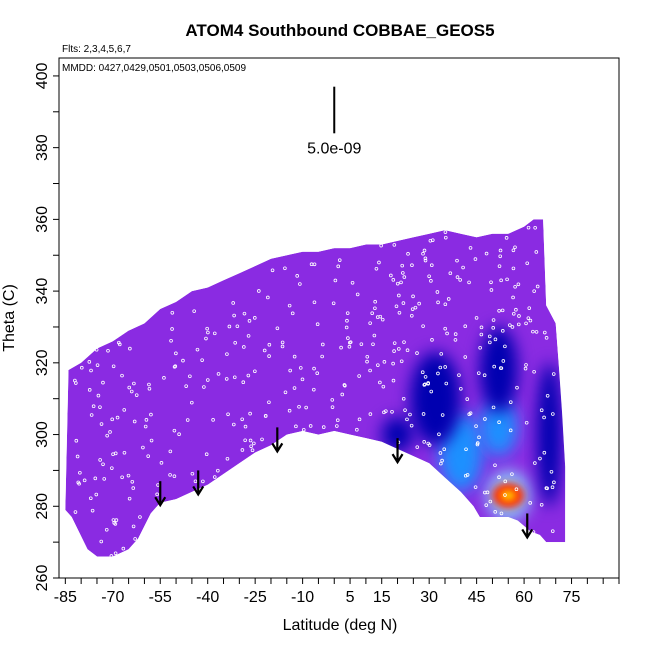 The image size is (650, 650). I want to click on y-tick-label: 280, so click(42, 506).